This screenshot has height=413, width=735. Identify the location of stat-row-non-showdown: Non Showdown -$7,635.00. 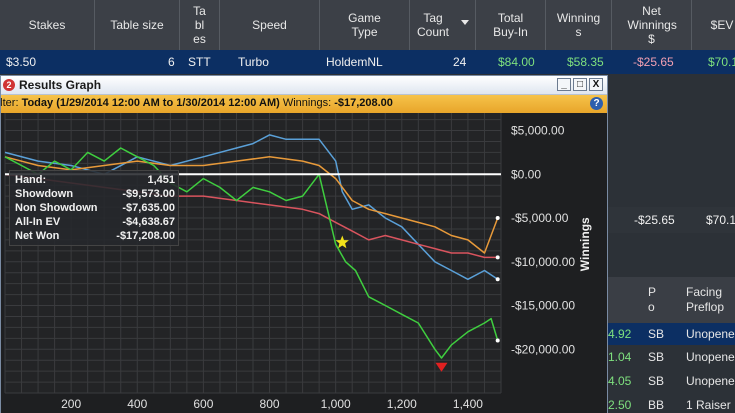
(95, 209).